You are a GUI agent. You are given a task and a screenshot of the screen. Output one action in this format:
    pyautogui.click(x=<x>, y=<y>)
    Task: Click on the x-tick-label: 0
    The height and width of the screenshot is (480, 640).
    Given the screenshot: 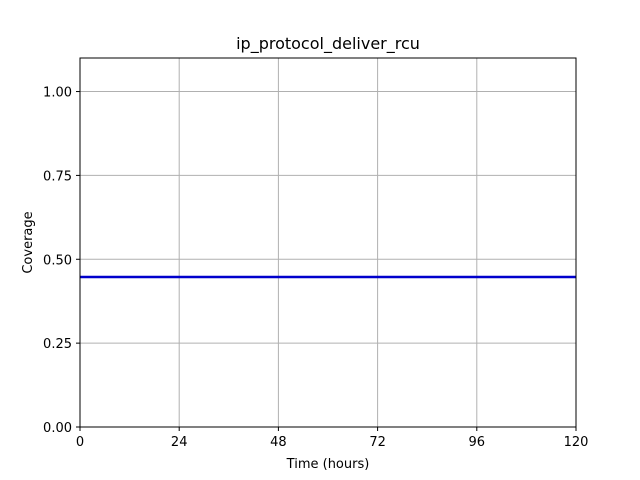 What is the action you would take?
    pyautogui.click(x=80, y=442)
    